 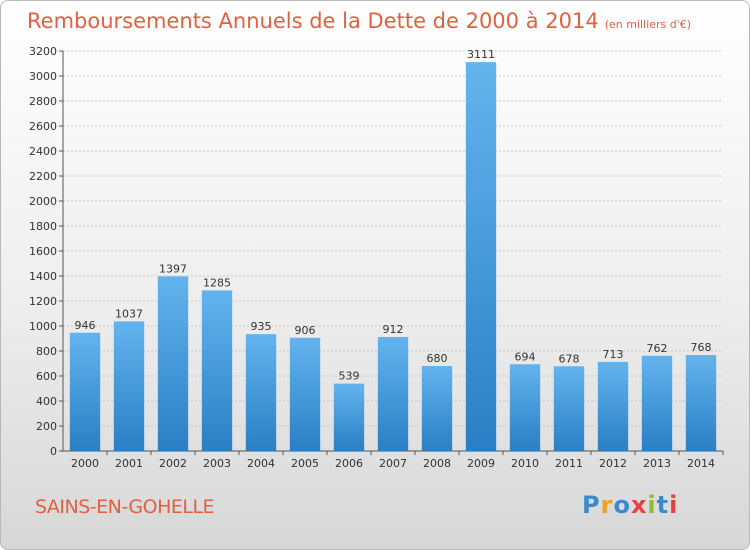 I want to click on bar-value-label: 3111, so click(x=481, y=54).